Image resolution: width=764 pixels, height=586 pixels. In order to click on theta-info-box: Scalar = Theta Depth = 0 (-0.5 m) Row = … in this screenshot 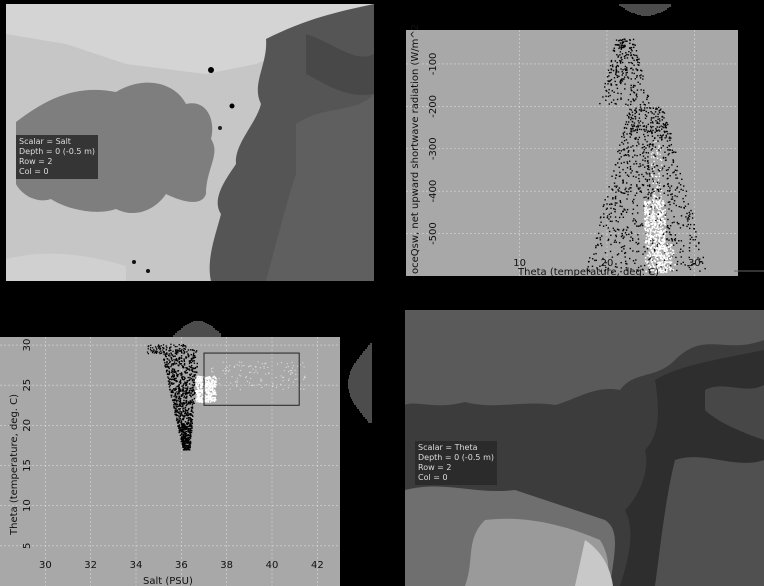, I will do `click(456, 463)`.